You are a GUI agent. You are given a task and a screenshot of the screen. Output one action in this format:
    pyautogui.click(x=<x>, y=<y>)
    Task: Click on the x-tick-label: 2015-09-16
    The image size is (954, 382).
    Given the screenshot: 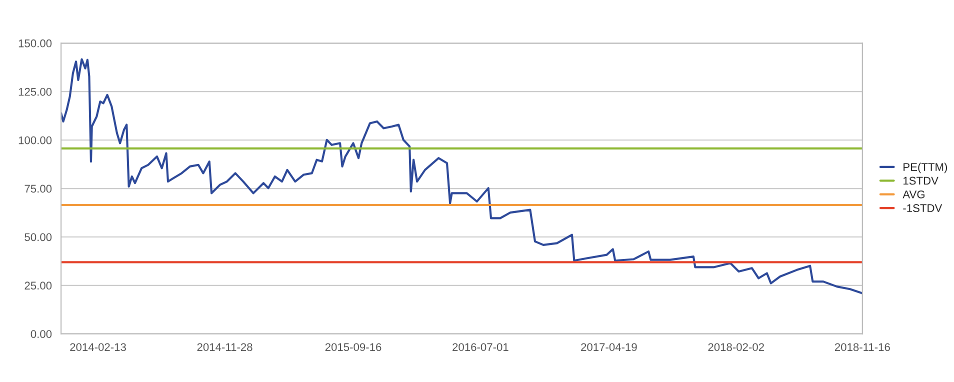 What is the action you would take?
    pyautogui.click(x=353, y=347)
    